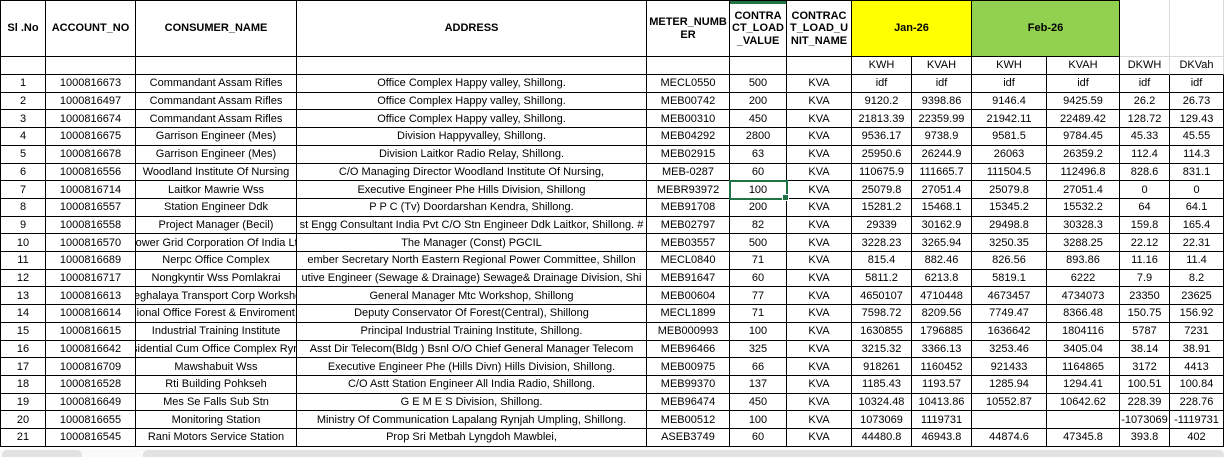 The height and width of the screenshot is (457, 1224). Describe the element at coordinates (91, 172) in the screenshot. I see `cell-account_no: 1000816556` at that location.